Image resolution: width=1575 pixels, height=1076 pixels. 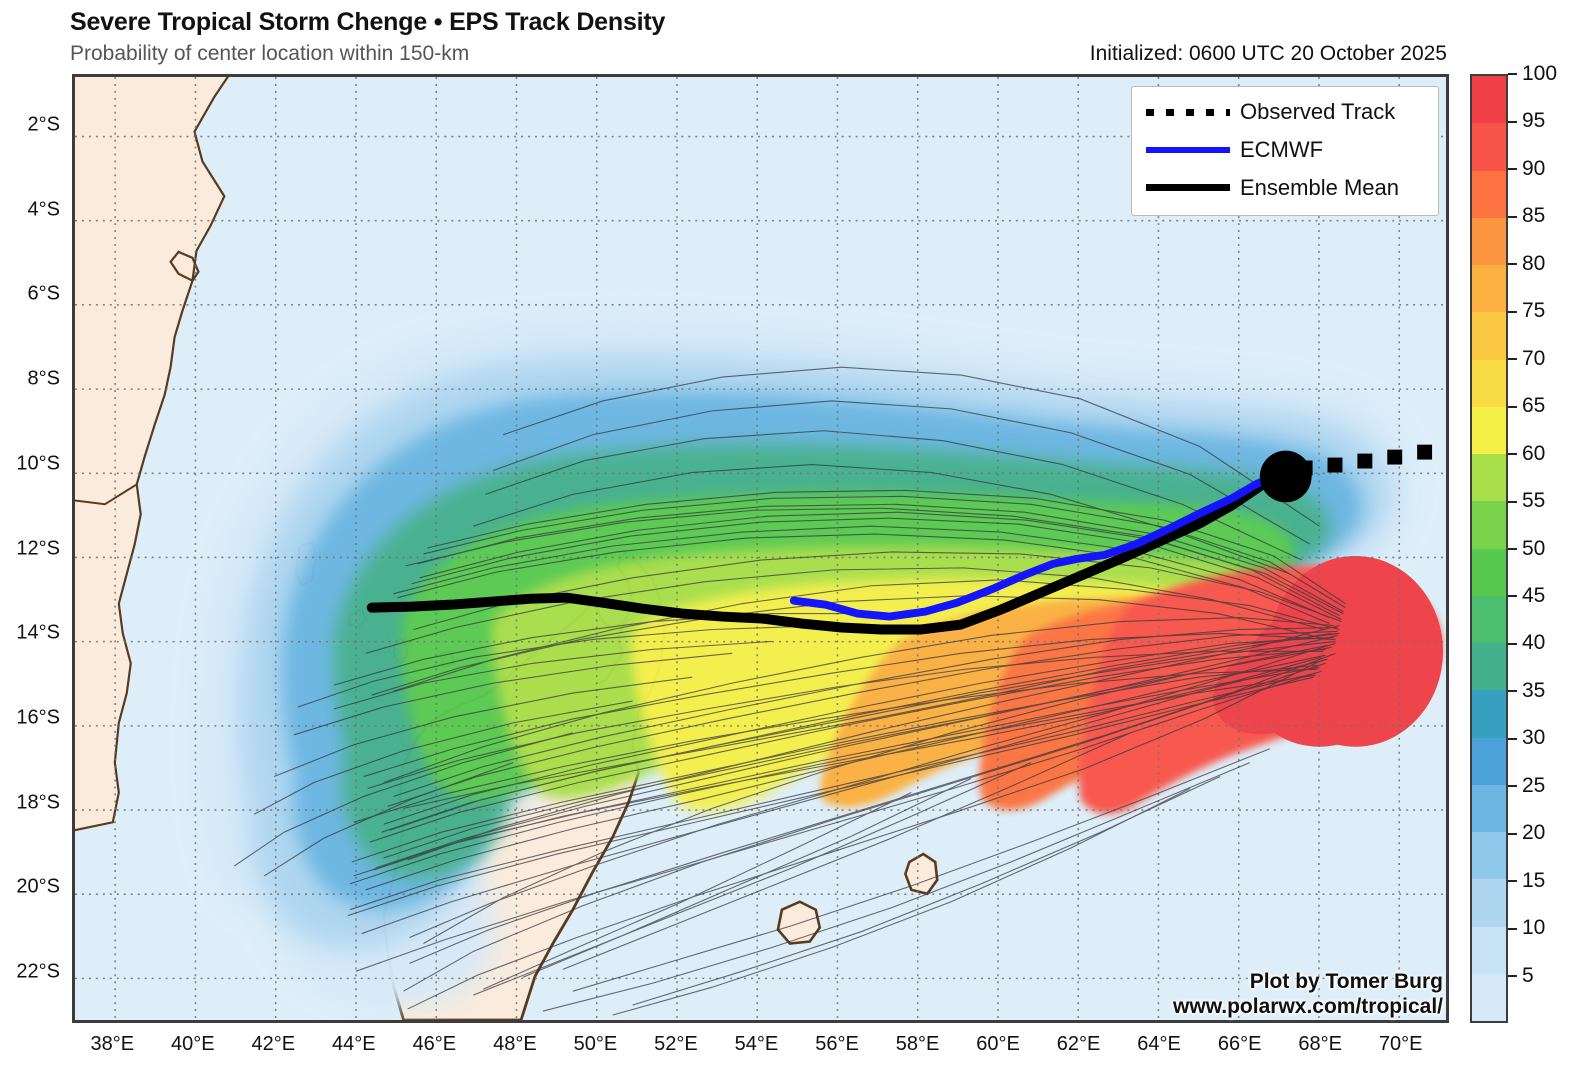 What do you see at coordinates (1078, 1044) in the screenshot?
I see `x-tick-label: 62°E` at bounding box center [1078, 1044].